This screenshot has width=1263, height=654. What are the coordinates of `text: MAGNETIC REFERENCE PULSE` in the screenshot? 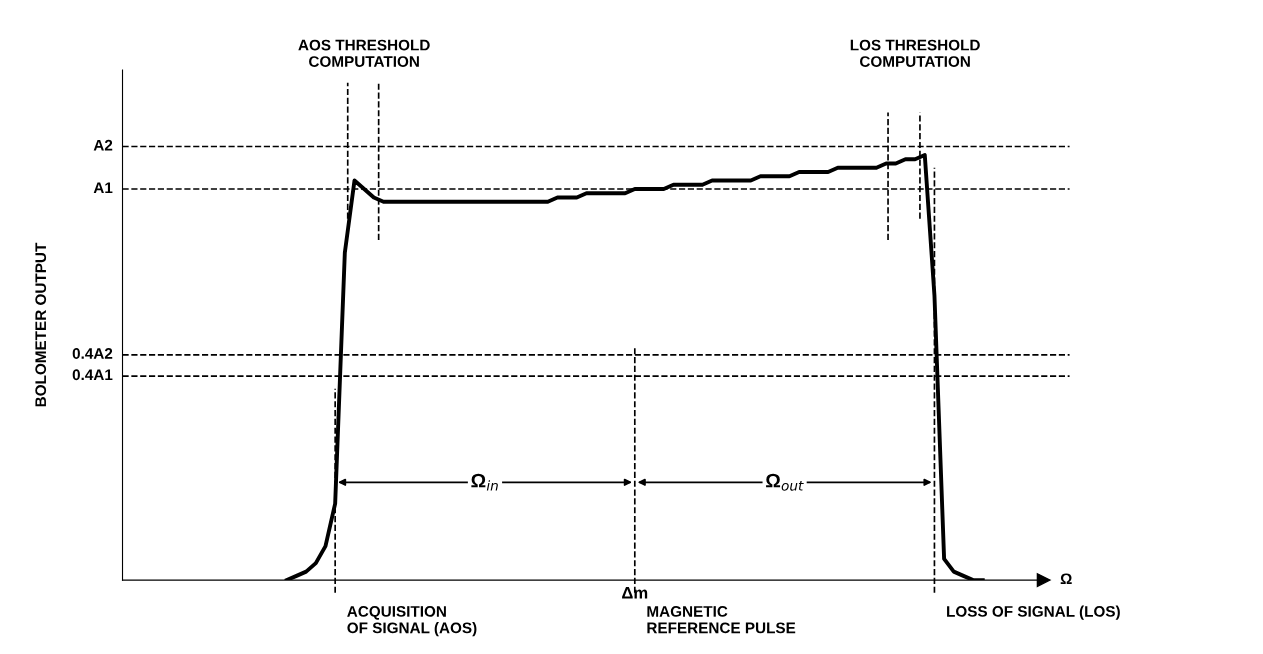 It's located at (721, 620).